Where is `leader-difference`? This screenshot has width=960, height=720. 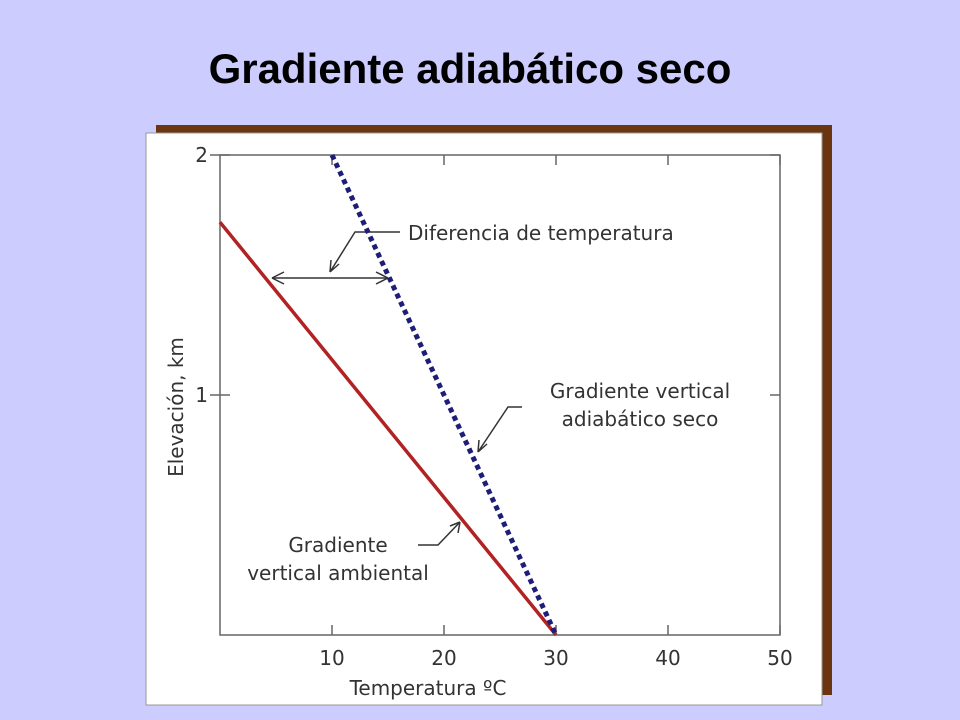 leader-difference is located at coordinates (364, 252).